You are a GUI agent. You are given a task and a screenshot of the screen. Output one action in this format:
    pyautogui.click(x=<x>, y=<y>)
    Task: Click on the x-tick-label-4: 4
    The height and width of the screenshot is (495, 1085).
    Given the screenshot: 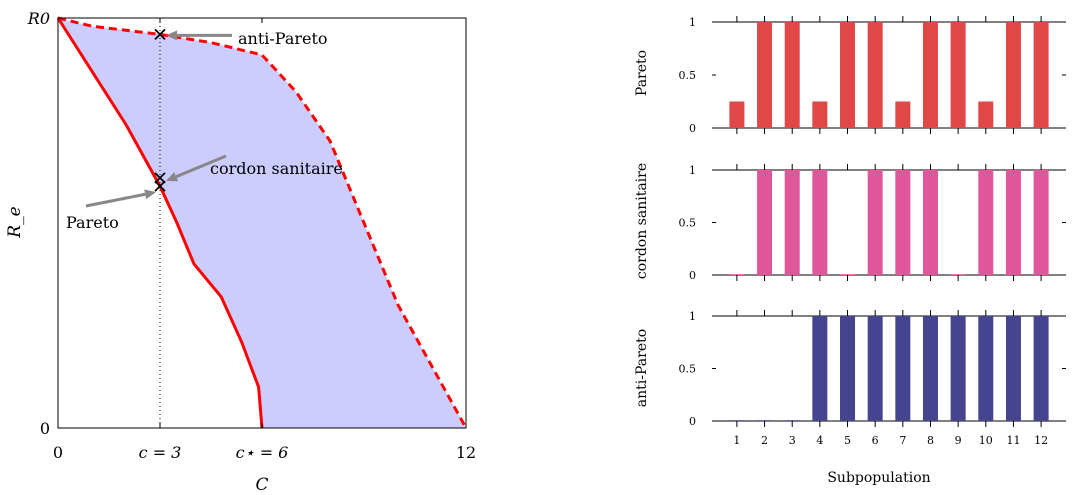 What is the action you would take?
    pyautogui.click(x=819, y=440)
    